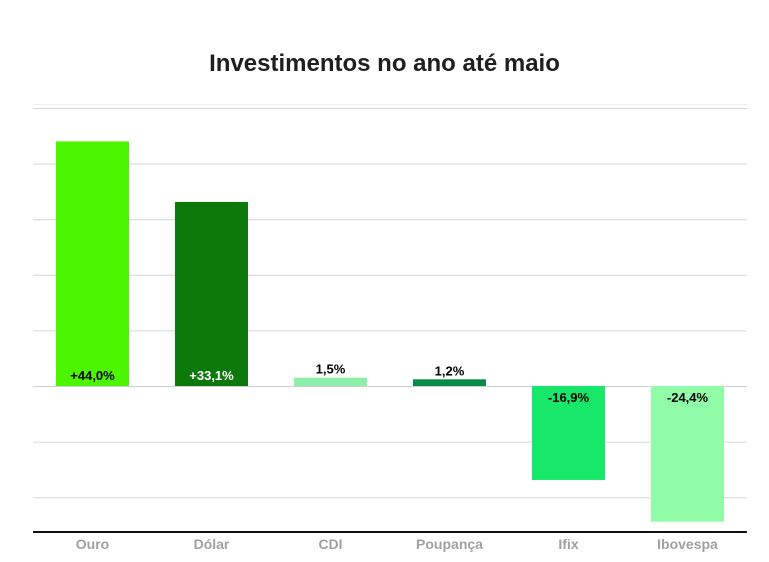 The image size is (769, 562). What do you see at coordinates (212, 544) in the screenshot?
I see `category-label: Dólar` at bounding box center [212, 544].